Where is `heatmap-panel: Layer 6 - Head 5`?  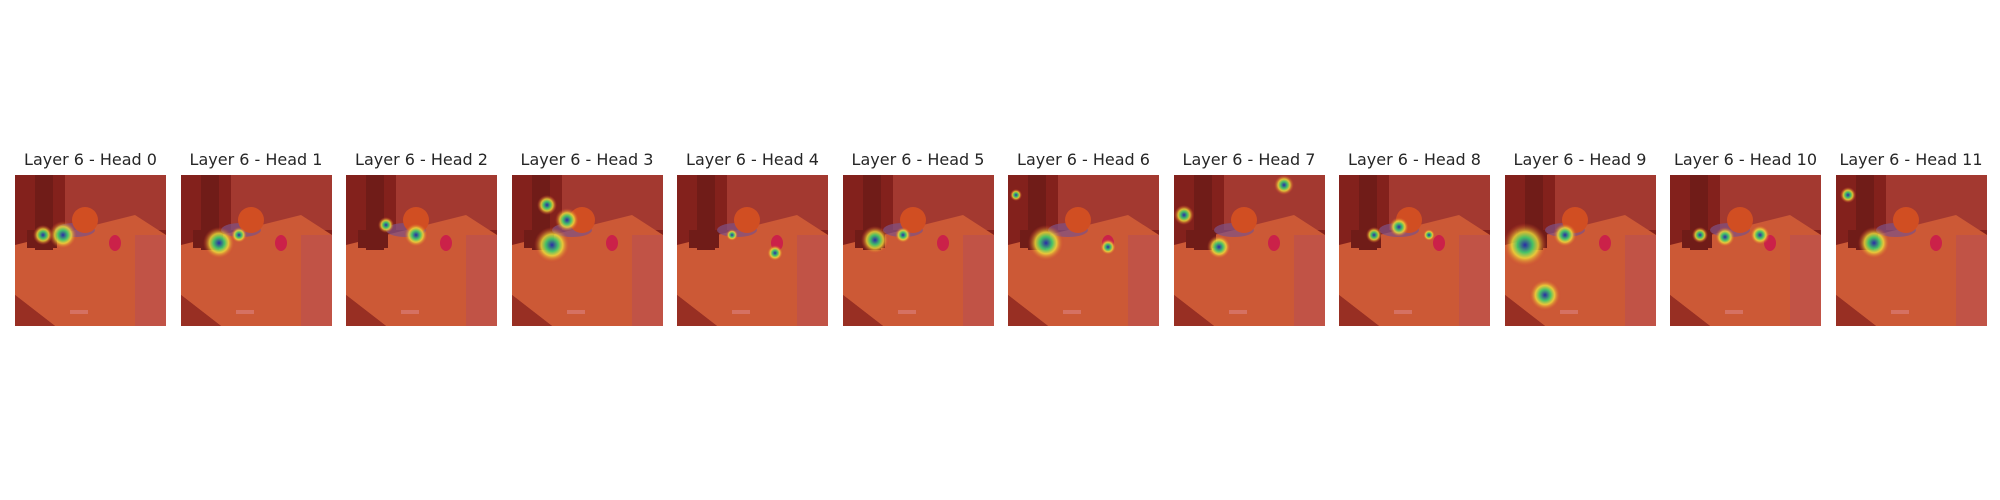
heatmap-panel: Layer 6 - Head 5 is located at coordinates (918, 238).